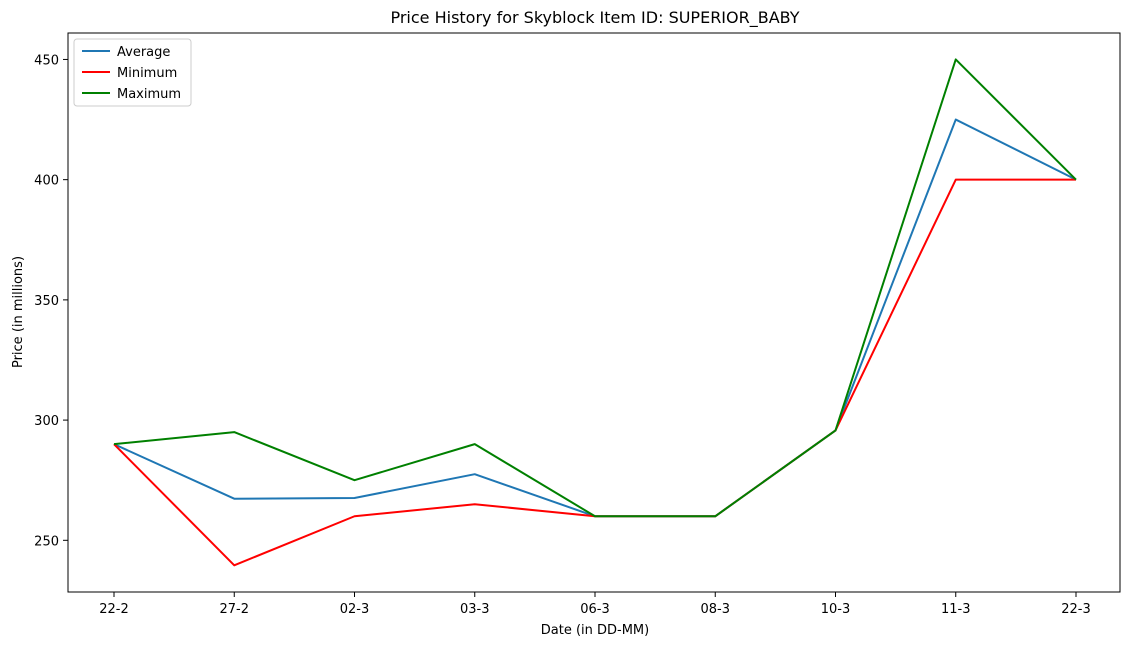 This screenshot has height=646, width=1134. I want to click on legend: Average Minimum Maximum, so click(132, 72).